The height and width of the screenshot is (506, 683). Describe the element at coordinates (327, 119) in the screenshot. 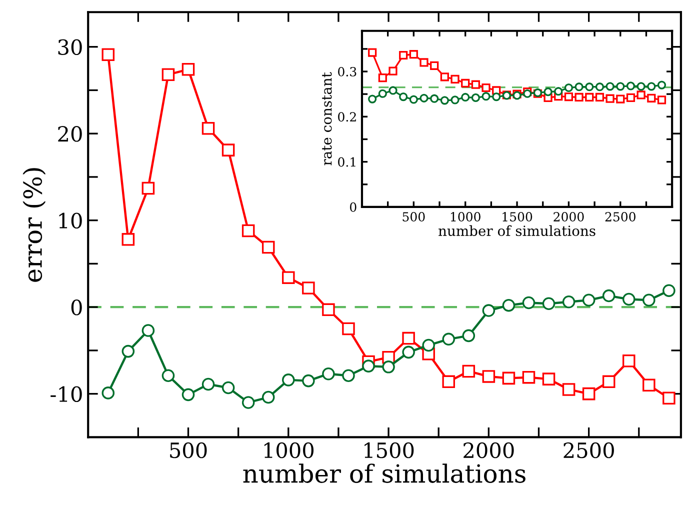

I see `y-axis-title: rate constant` at that location.